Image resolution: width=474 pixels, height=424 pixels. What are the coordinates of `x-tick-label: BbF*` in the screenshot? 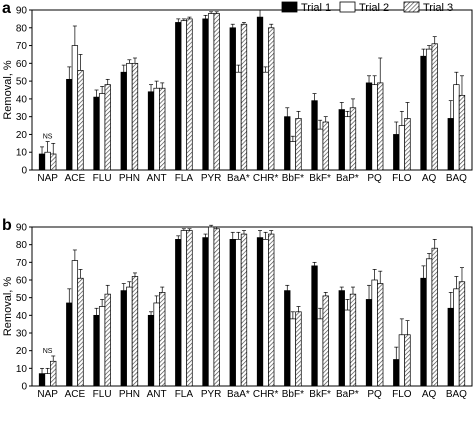 It's located at (293, 394).